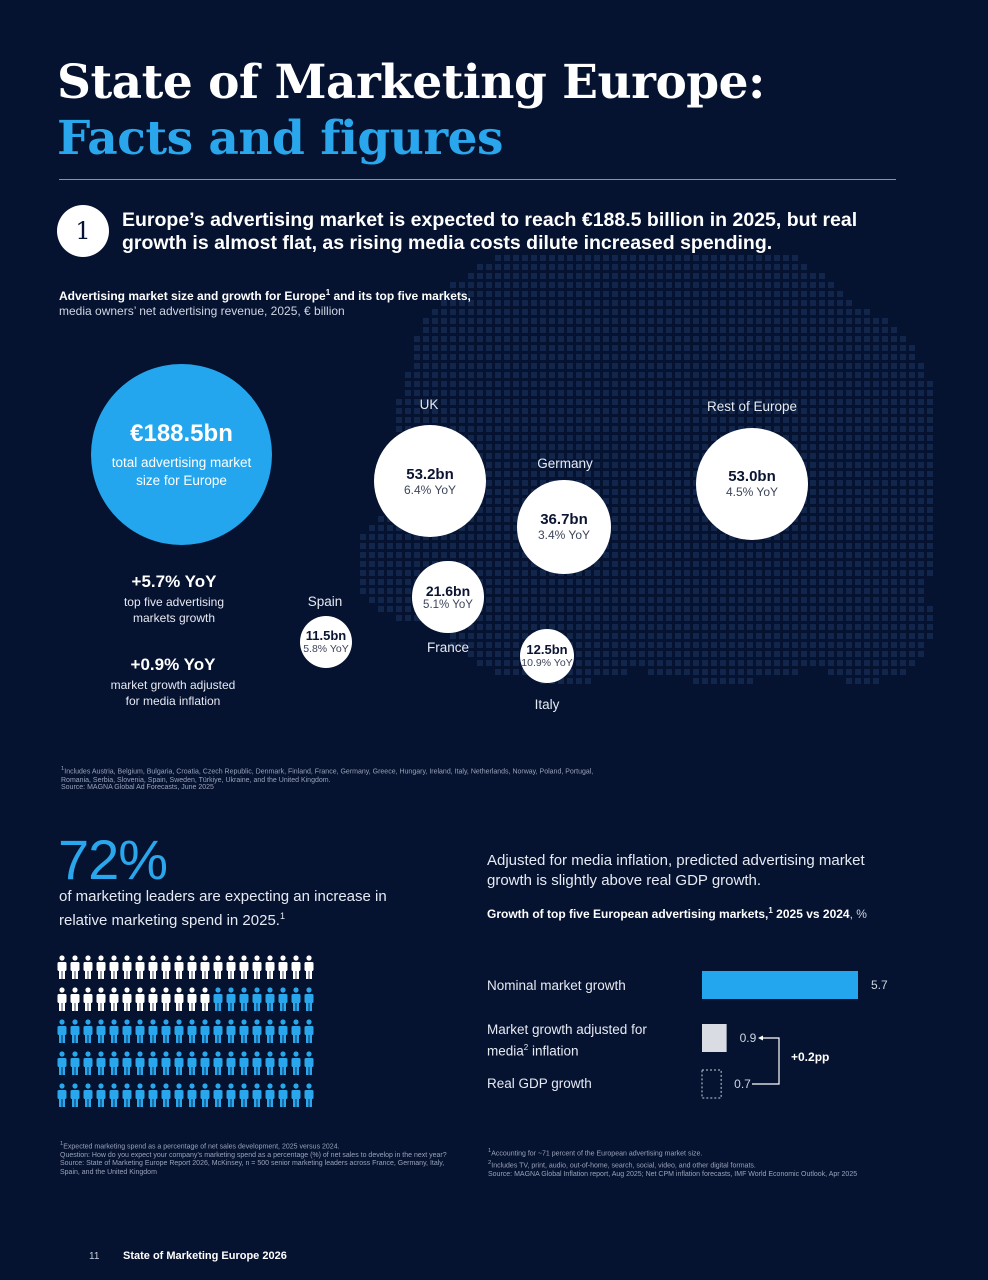  I want to click on market-value: 11.5bn, so click(326, 636).